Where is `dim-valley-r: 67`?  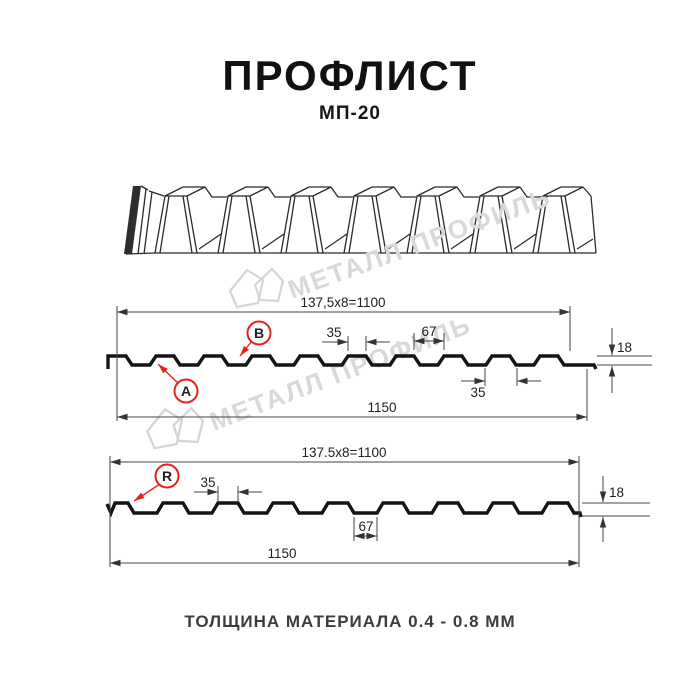
dim-valley-r: 67 is located at coordinates (365, 529).